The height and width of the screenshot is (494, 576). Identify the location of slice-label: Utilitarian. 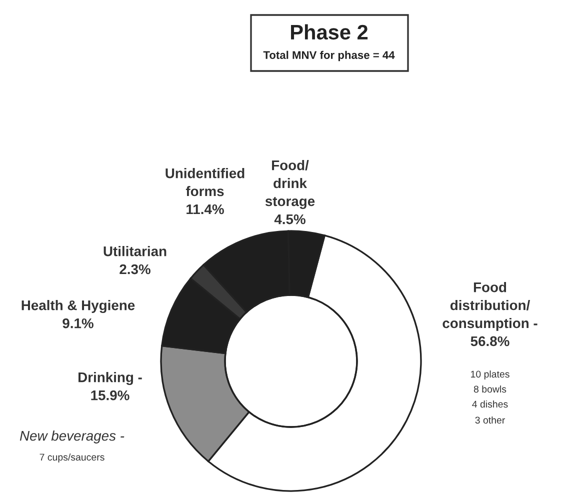
(135, 251).